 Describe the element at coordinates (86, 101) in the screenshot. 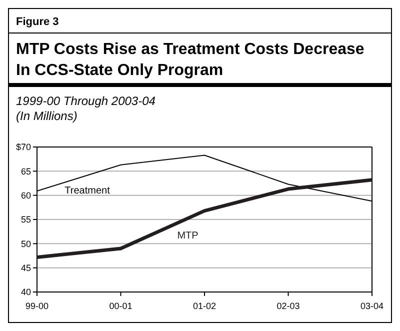

I see `chart-subtitle: 1999-00 Through 2003-04` at that location.